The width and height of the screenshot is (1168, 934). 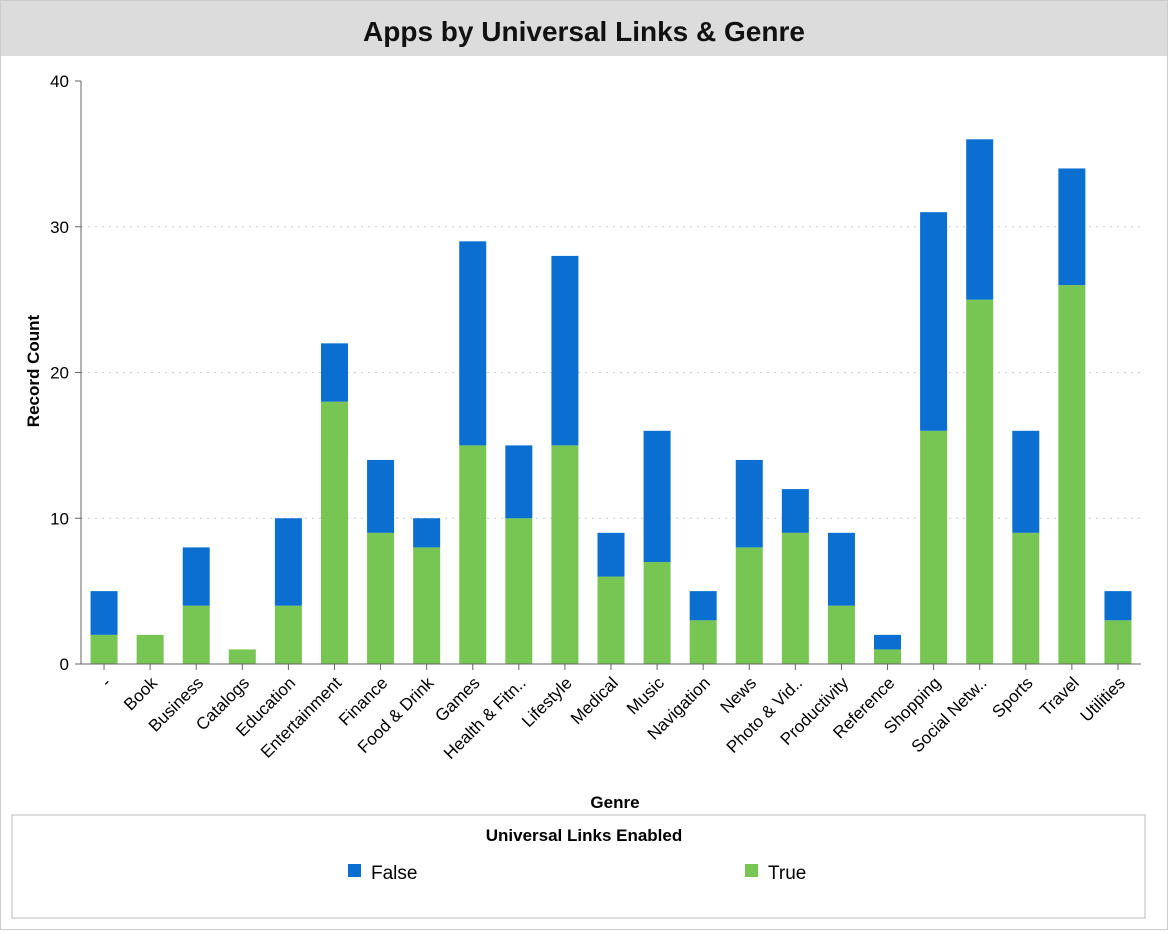 What do you see at coordinates (584, 835) in the screenshot?
I see `legend-title: Universal Links Enabled` at bounding box center [584, 835].